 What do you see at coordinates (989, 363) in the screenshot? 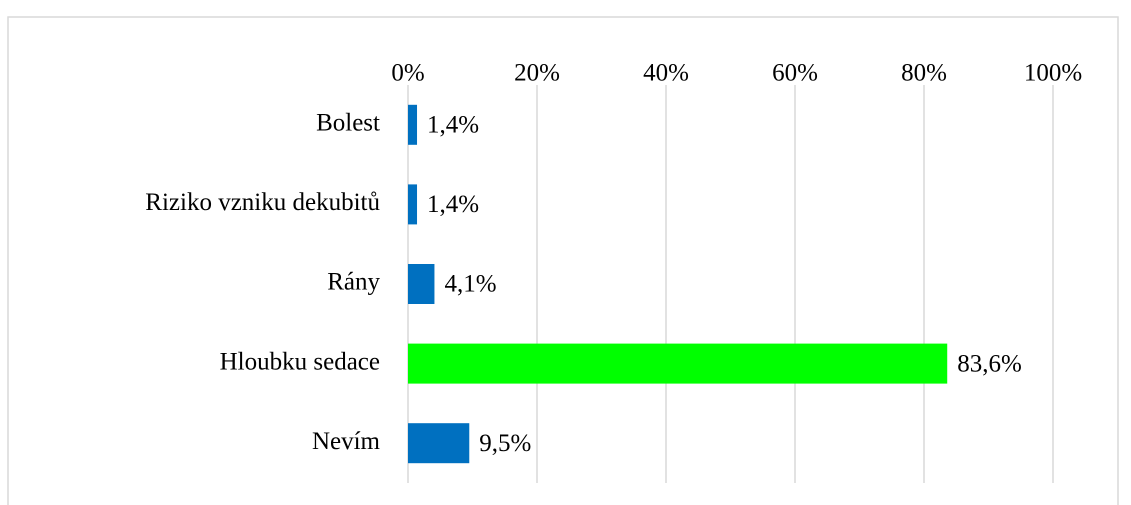
I see `data-label: 83,6%` at bounding box center [989, 363].